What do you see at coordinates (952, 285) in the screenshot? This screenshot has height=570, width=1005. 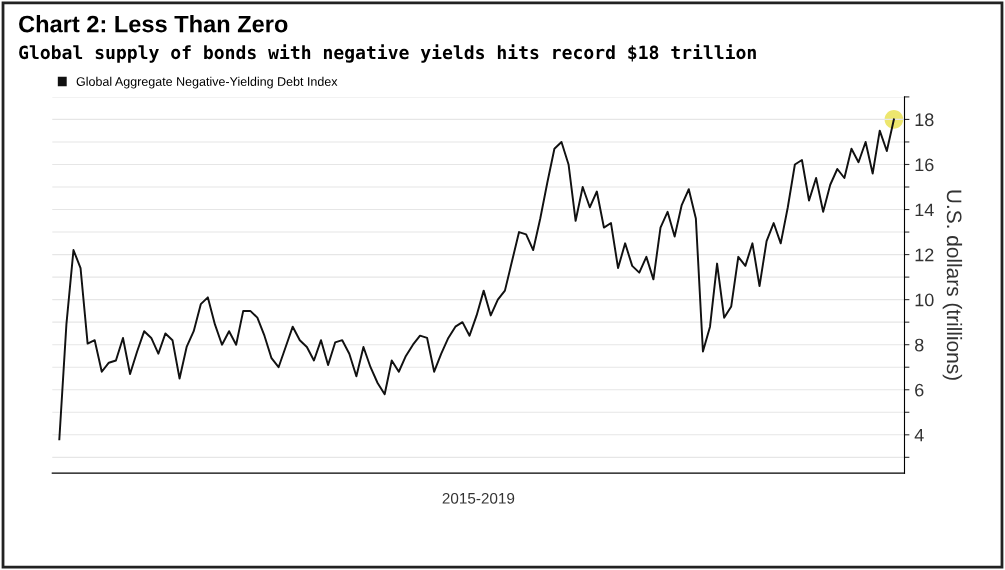 I see `y-axis-title: U.S. dollars (trillions)` at bounding box center [952, 285].